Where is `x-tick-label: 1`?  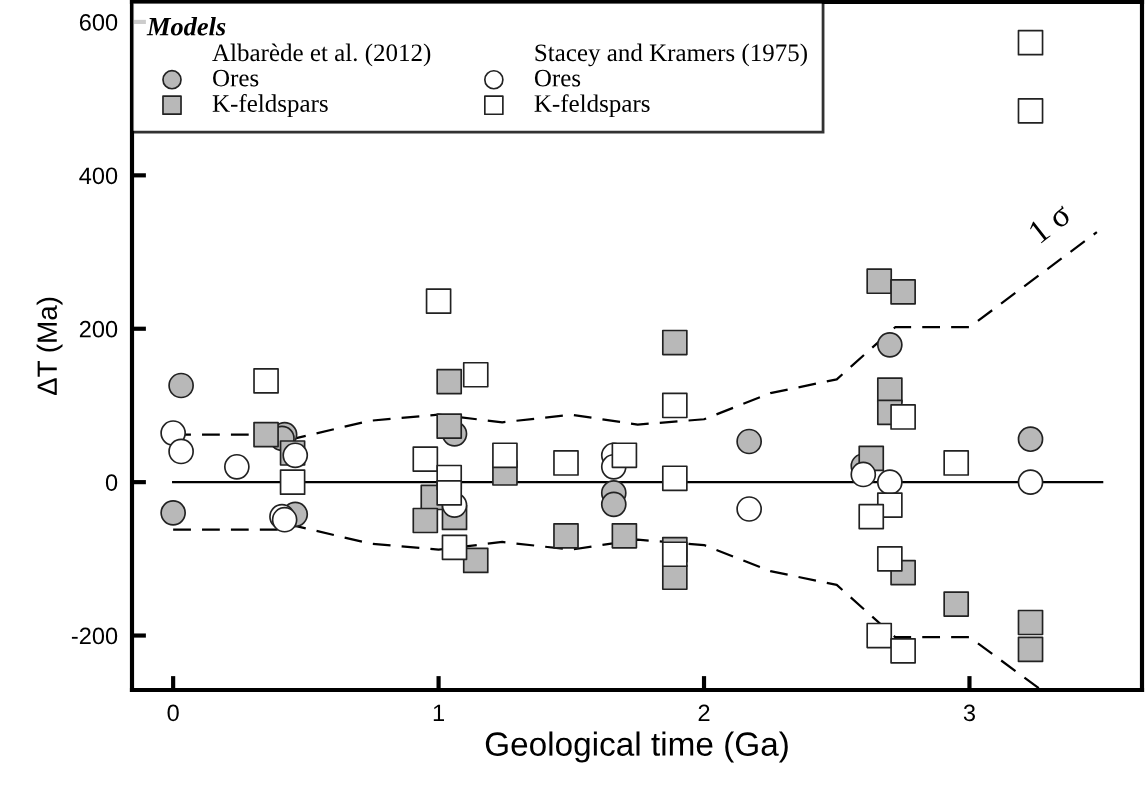
x-tick-label: 1 is located at coordinates (438, 712).